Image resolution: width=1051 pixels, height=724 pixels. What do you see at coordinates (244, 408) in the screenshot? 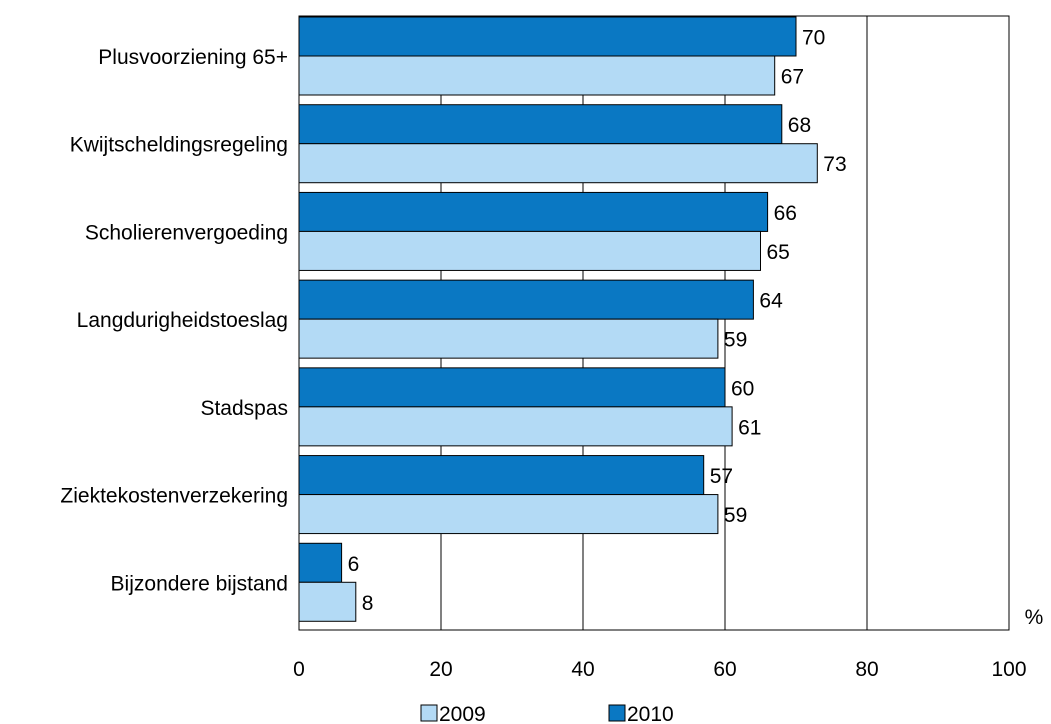
I see `category-label: Stadspas` at bounding box center [244, 408].